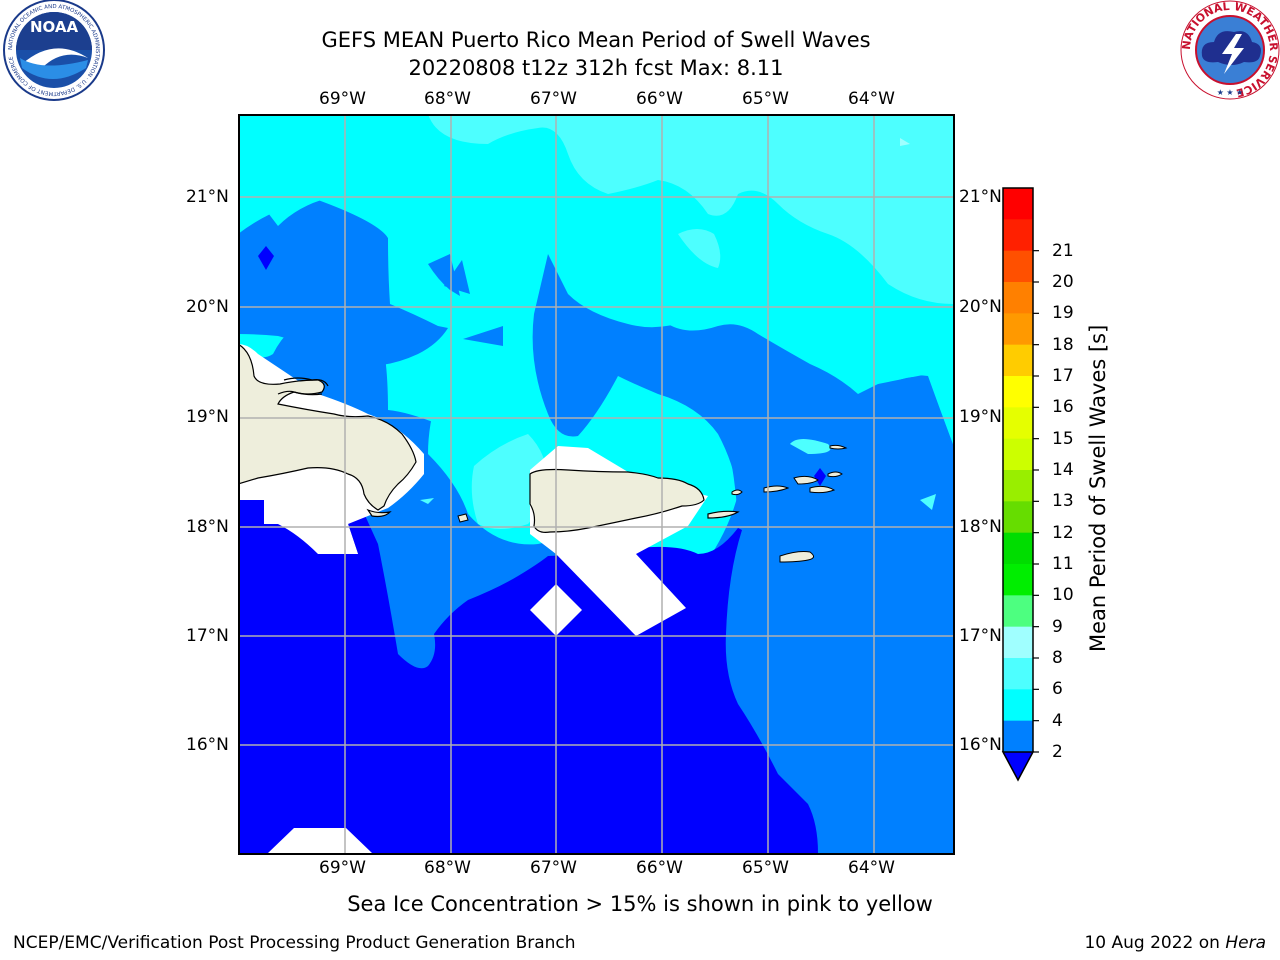 Image resolution: width=1280 pixels, height=960 pixels. Describe the element at coordinates (1063, 470) in the screenshot. I see `colorbar-tick-label: 14` at that location.